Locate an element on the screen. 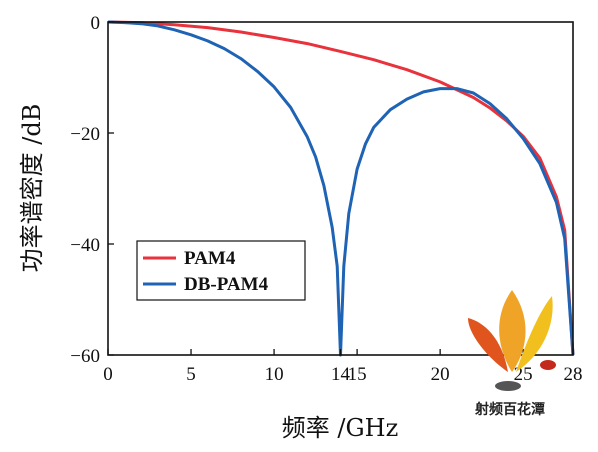 This screenshot has height=452, width=598. logo-petal-left is located at coordinates (488, 345).